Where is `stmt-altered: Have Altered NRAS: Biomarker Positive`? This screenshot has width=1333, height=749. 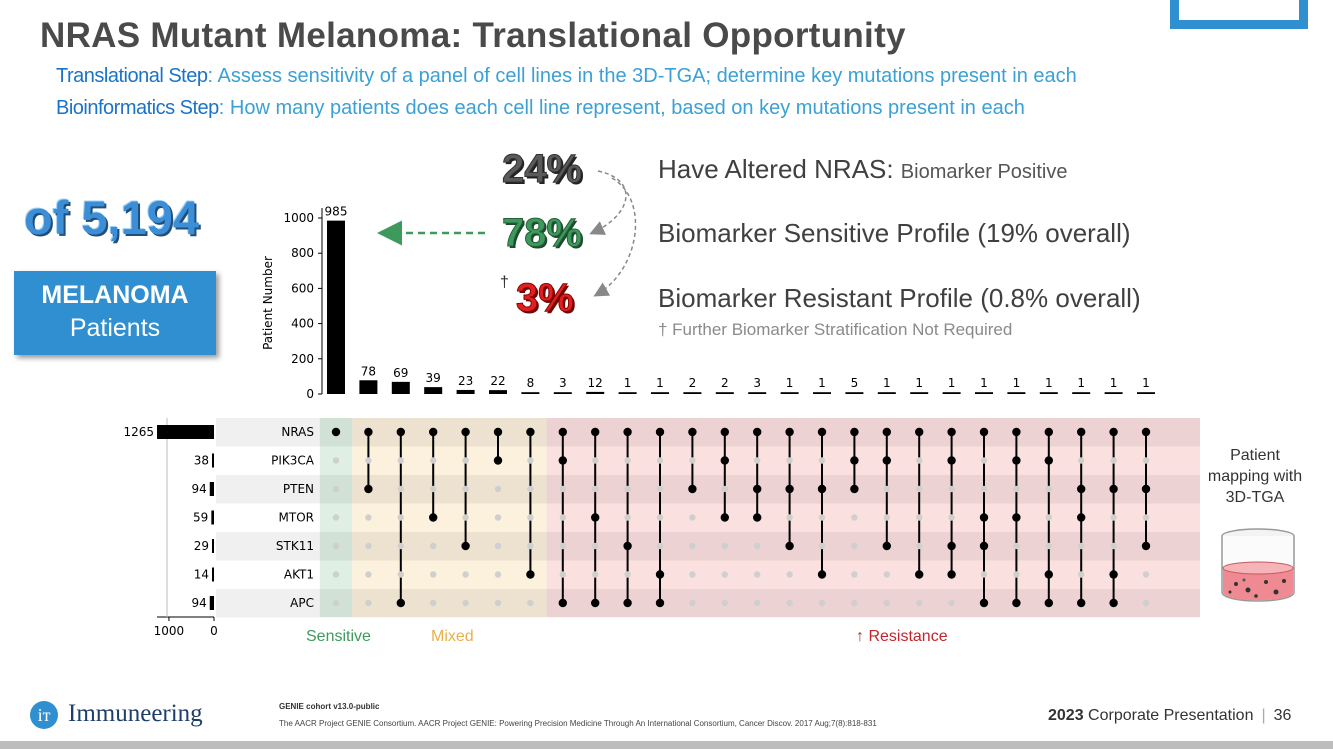 stmt-altered: Have Altered NRAS: Biomarker Positive is located at coordinates (863, 169).